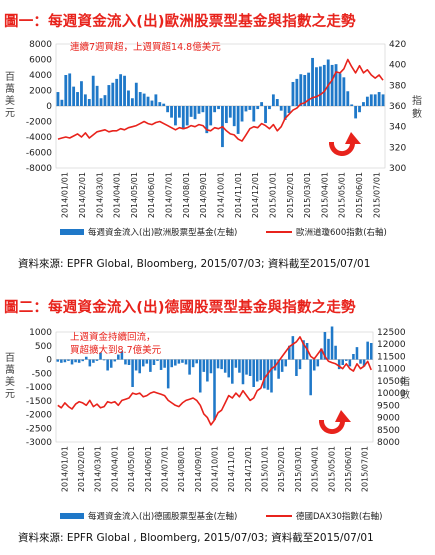  Describe the element at coordinates (65, 195) in the screenshot. I see `chart1-xtick: 2014/01/01` at that location.